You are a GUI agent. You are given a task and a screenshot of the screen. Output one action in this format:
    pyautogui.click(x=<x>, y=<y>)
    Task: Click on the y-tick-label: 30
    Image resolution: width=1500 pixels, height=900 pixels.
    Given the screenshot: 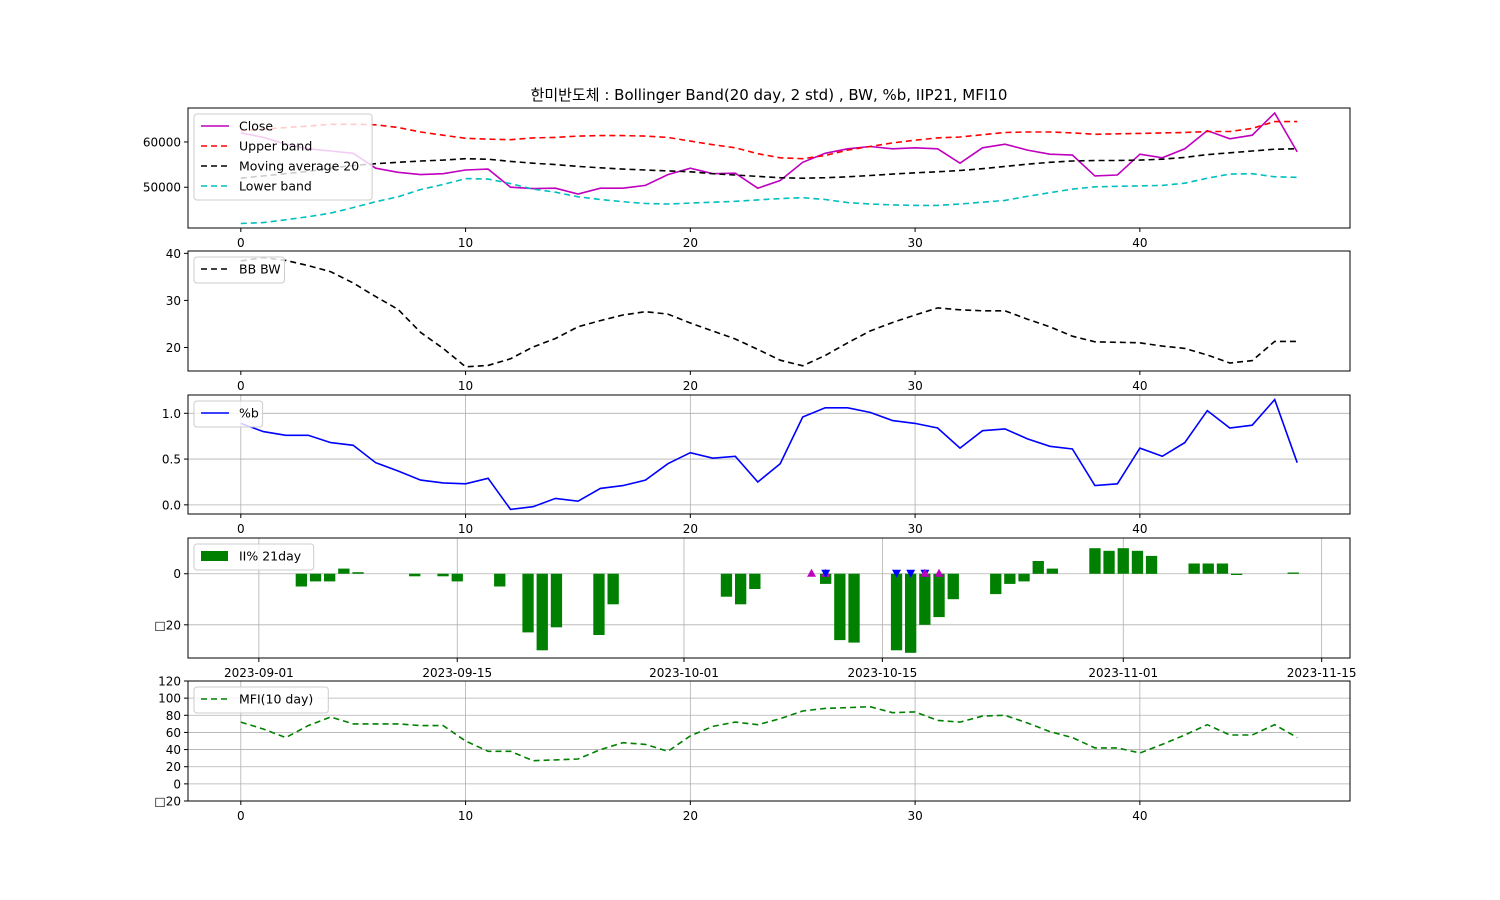 What is the action you would take?
    pyautogui.click(x=173, y=301)
    